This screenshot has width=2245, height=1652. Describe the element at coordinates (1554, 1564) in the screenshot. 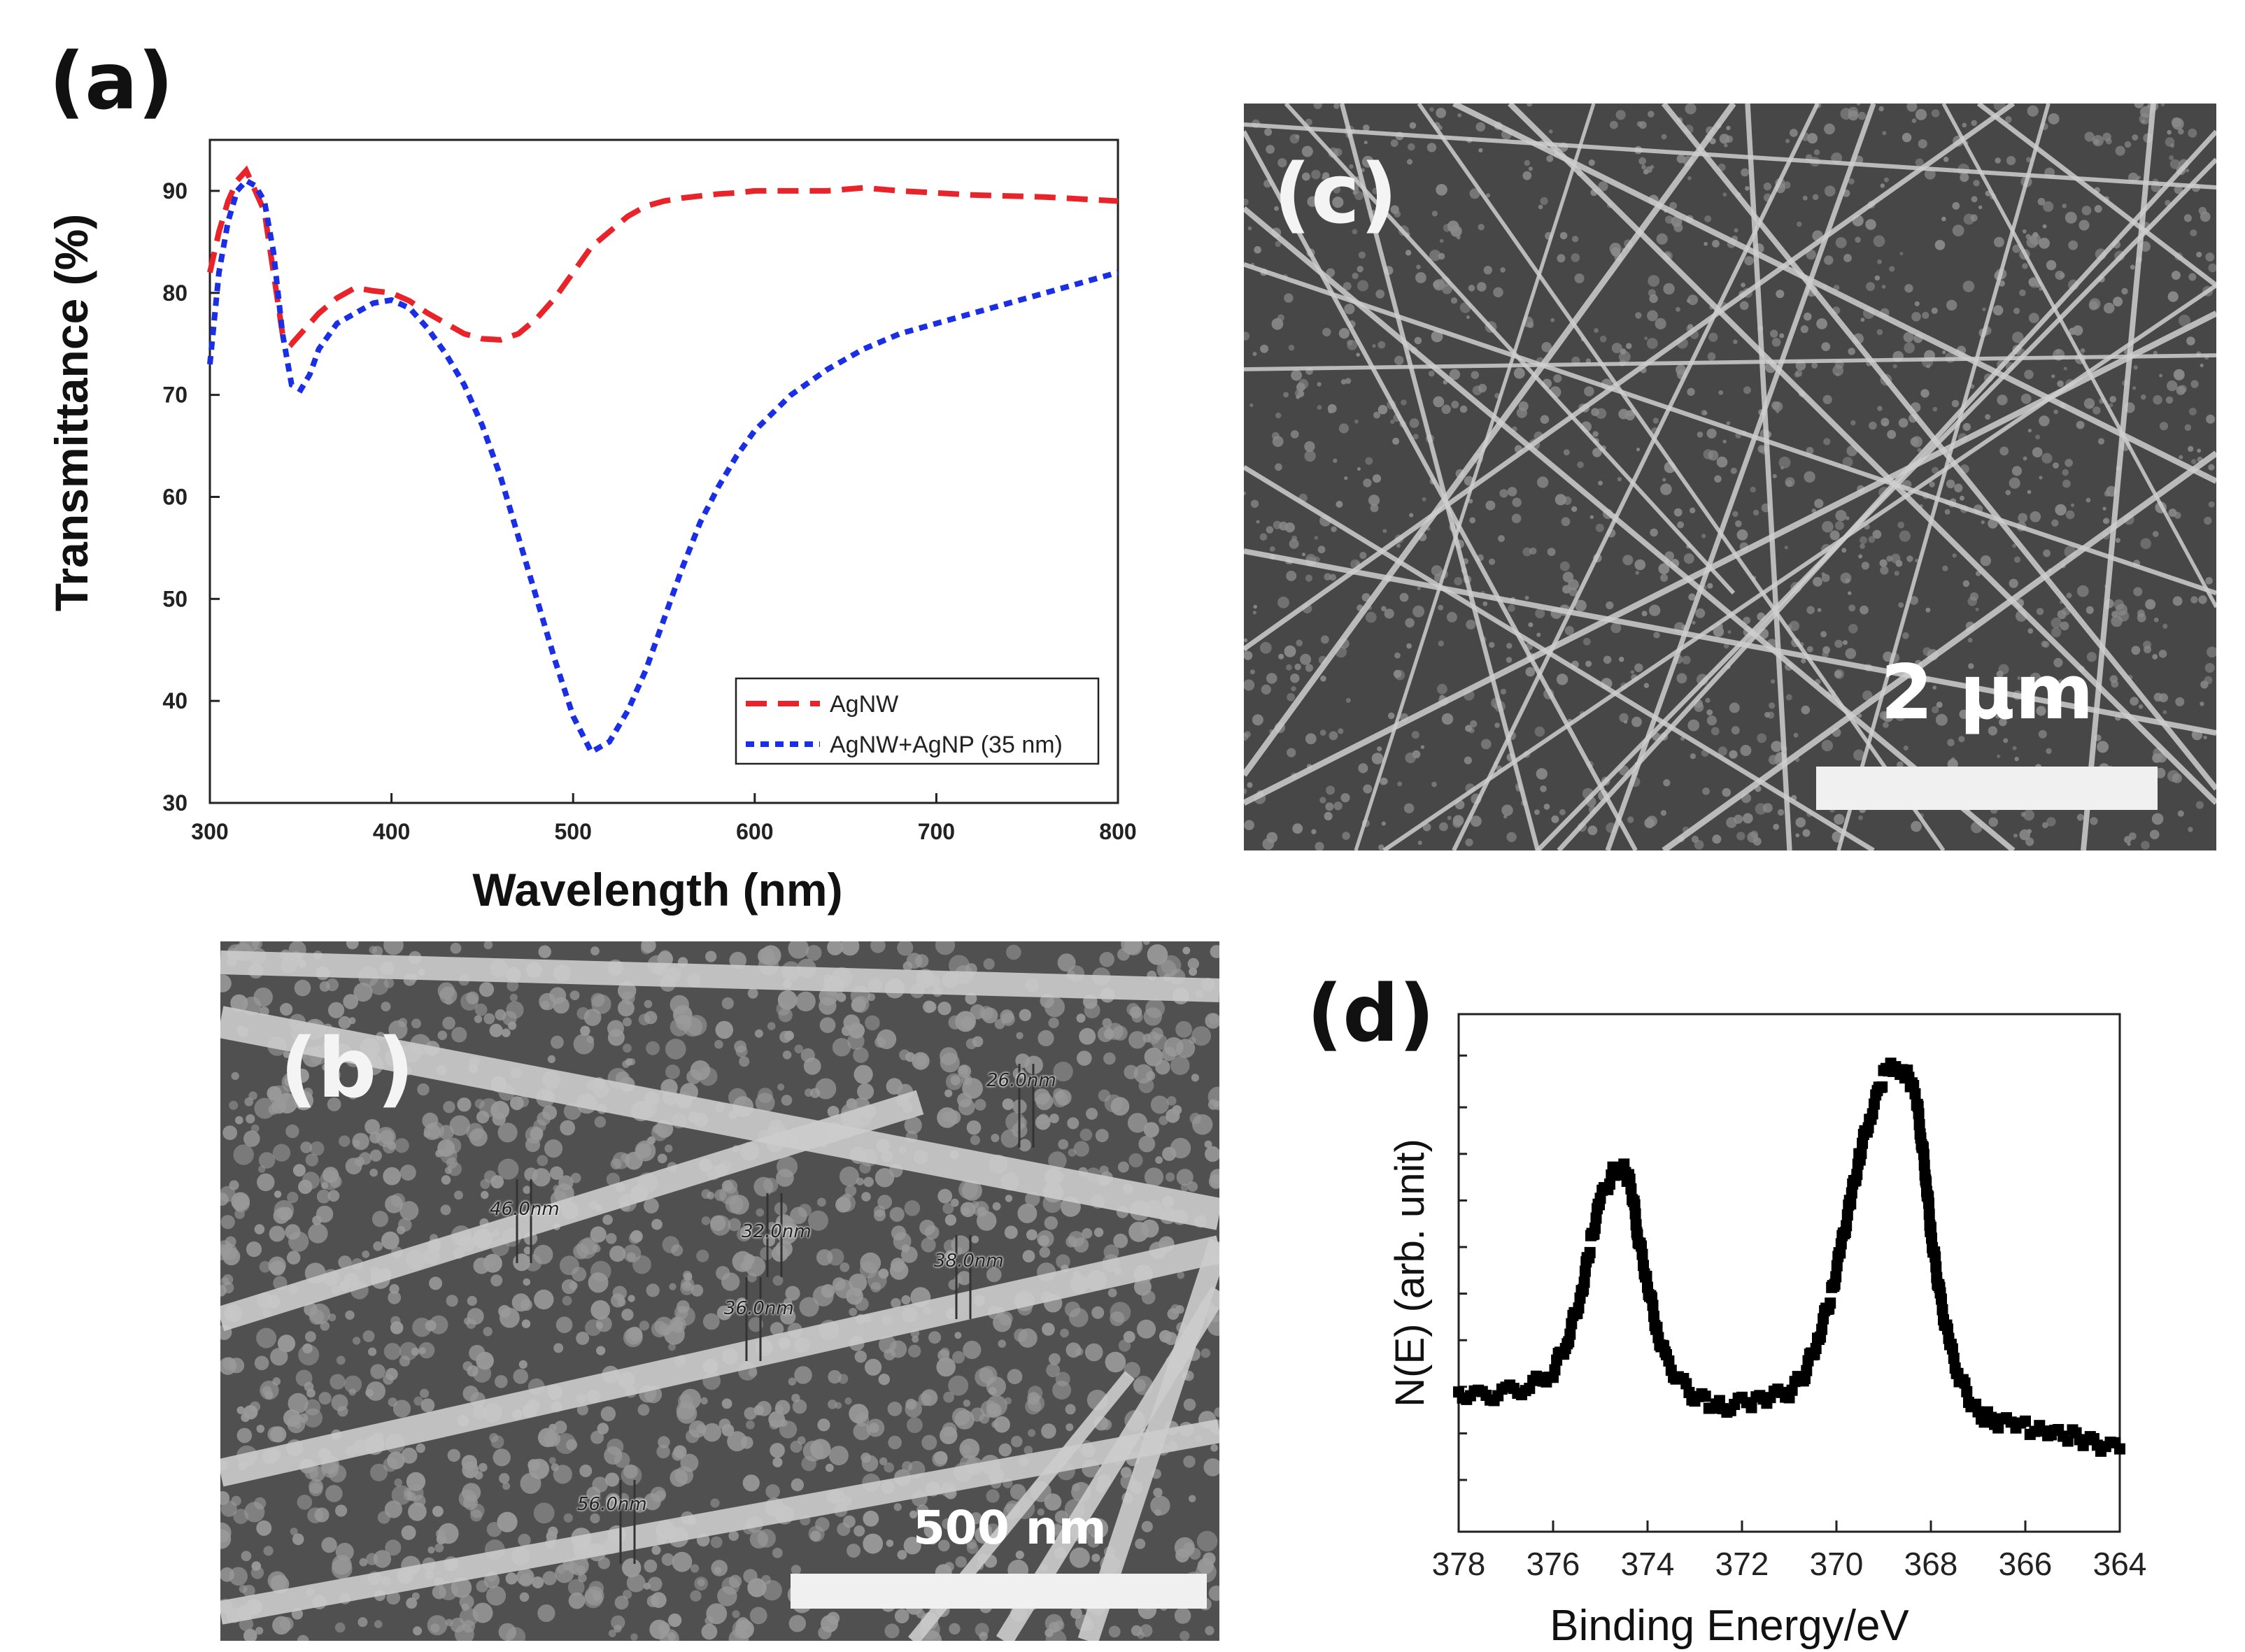

I see `x-tick-label: 376` at that location.